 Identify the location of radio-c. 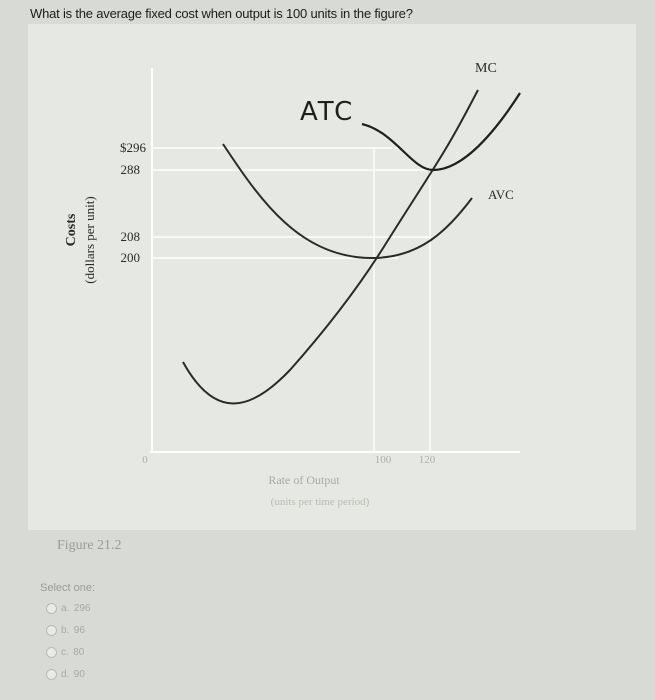
(51, 652).